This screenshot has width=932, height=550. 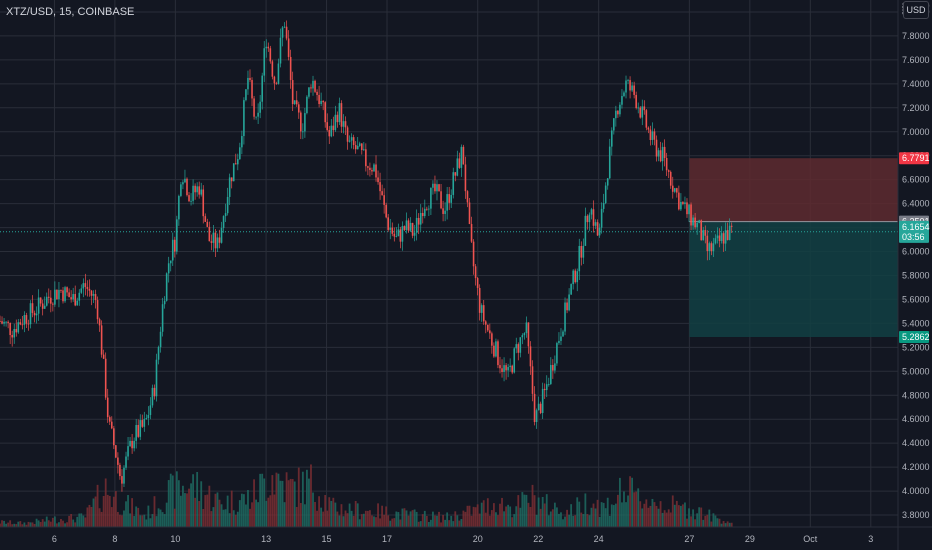 What do you see at coordinates (175, 539) in the screenshot?
I see `x-tick-label: 10` at bounding box center [175, 539].